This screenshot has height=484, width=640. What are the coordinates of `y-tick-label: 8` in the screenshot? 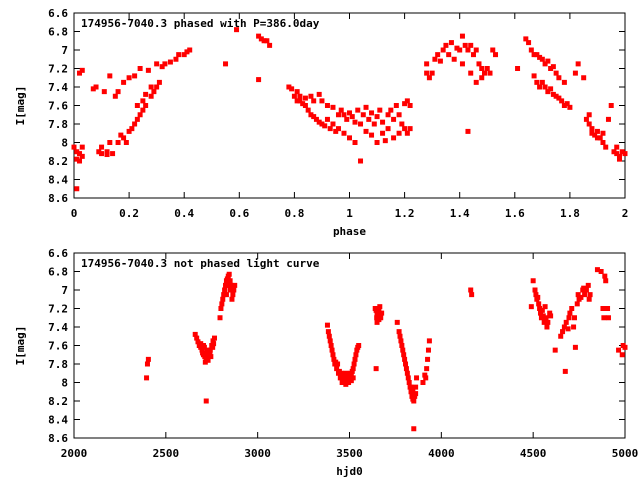 It's located at (64, 143).